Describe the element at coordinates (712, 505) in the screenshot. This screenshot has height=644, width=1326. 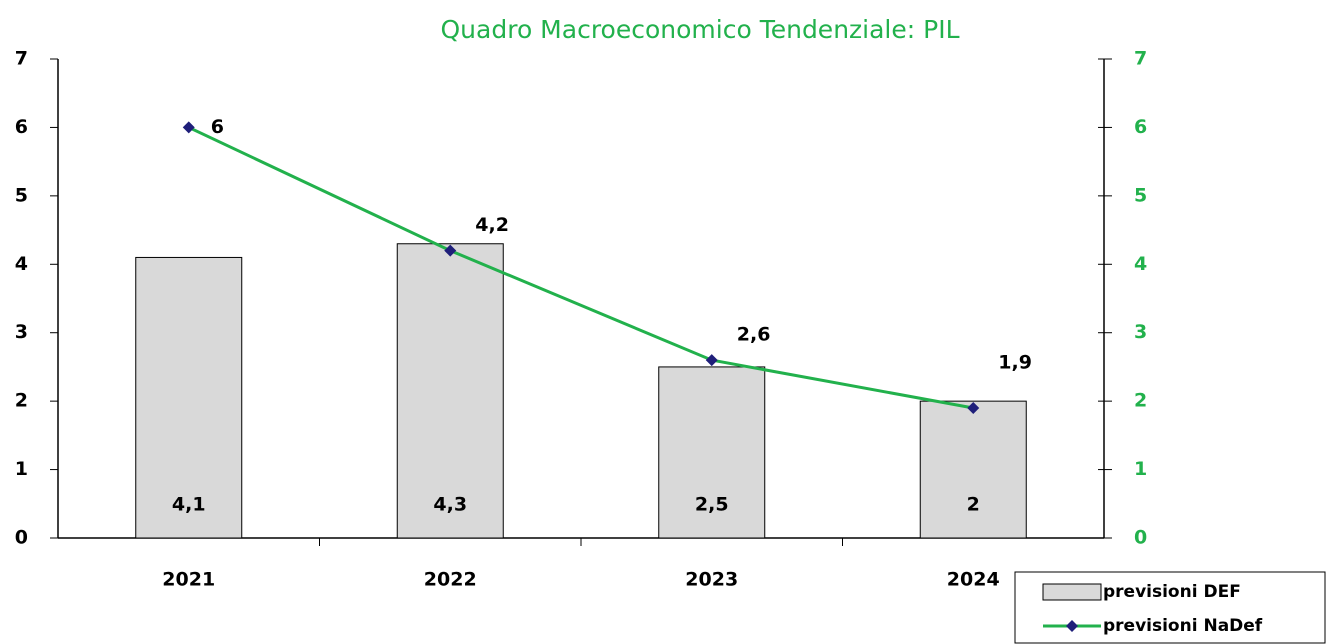
I see `bar-label: 2,5` at that location.